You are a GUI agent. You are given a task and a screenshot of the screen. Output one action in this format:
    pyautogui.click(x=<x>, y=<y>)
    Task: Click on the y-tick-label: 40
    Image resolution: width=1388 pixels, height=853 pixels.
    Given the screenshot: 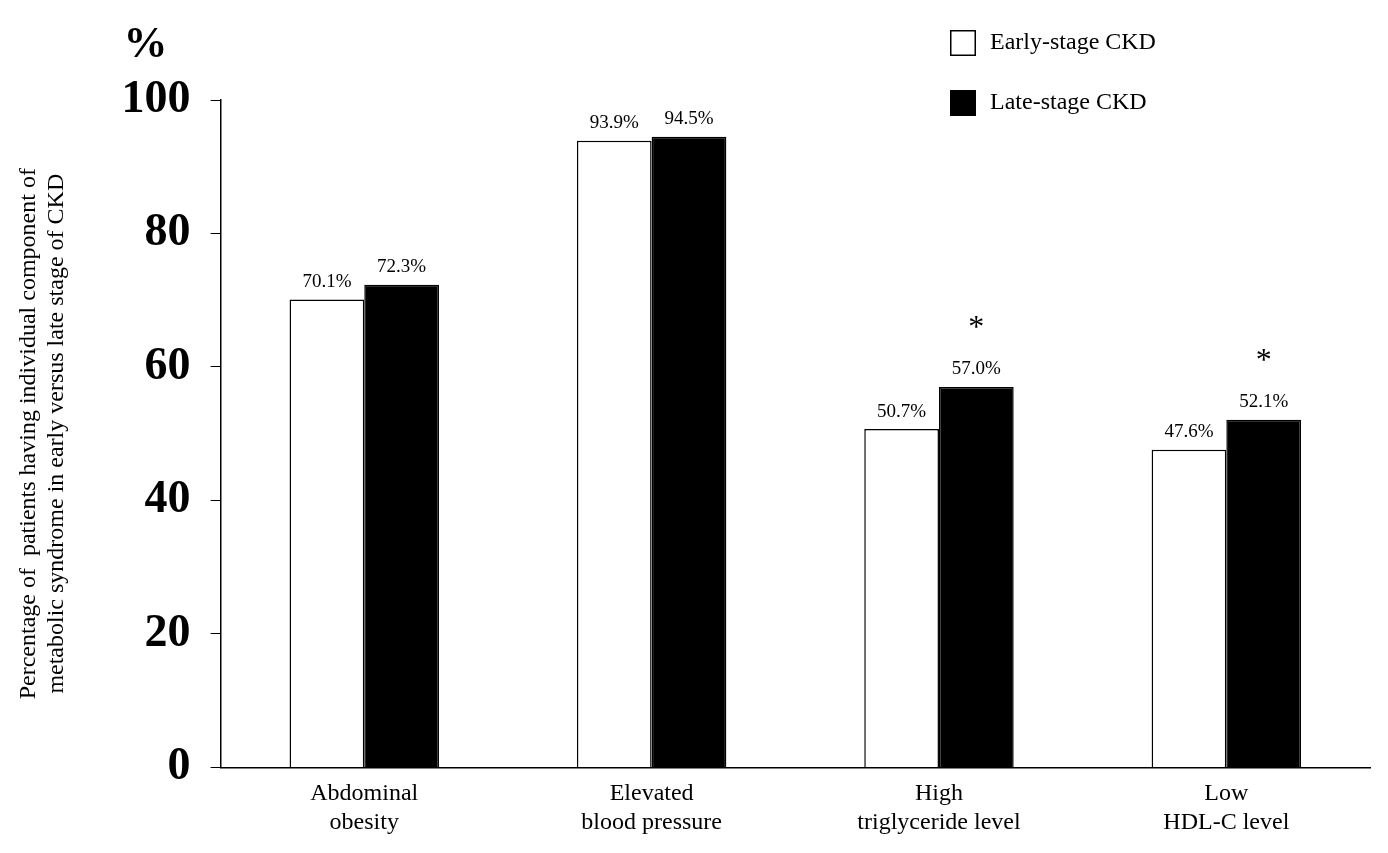 What is the action you would take?
    pyautogui.click(x=167, y=497)
    